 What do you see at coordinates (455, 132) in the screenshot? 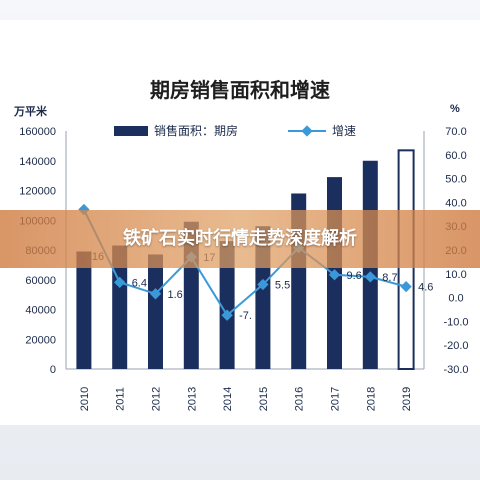
I see `right-tick-label: 70.0` at bounding box center [455, 132].